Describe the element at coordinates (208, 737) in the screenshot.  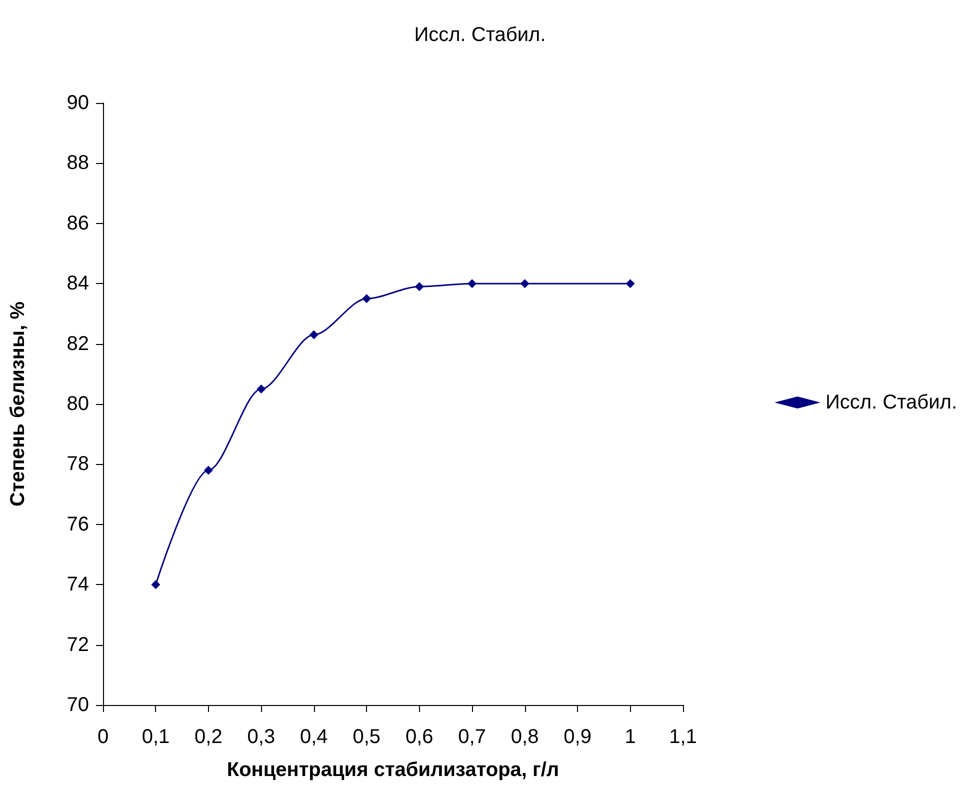
I see `x-tick-label: 0,2` at that location.